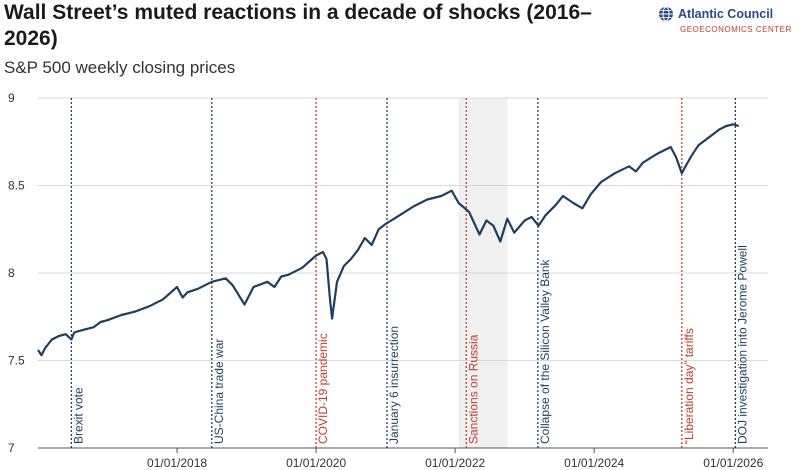  What do you see at coordinates (666, 14) in the screenshot?
I see `globe-icon` at bounding box center [666, 14].